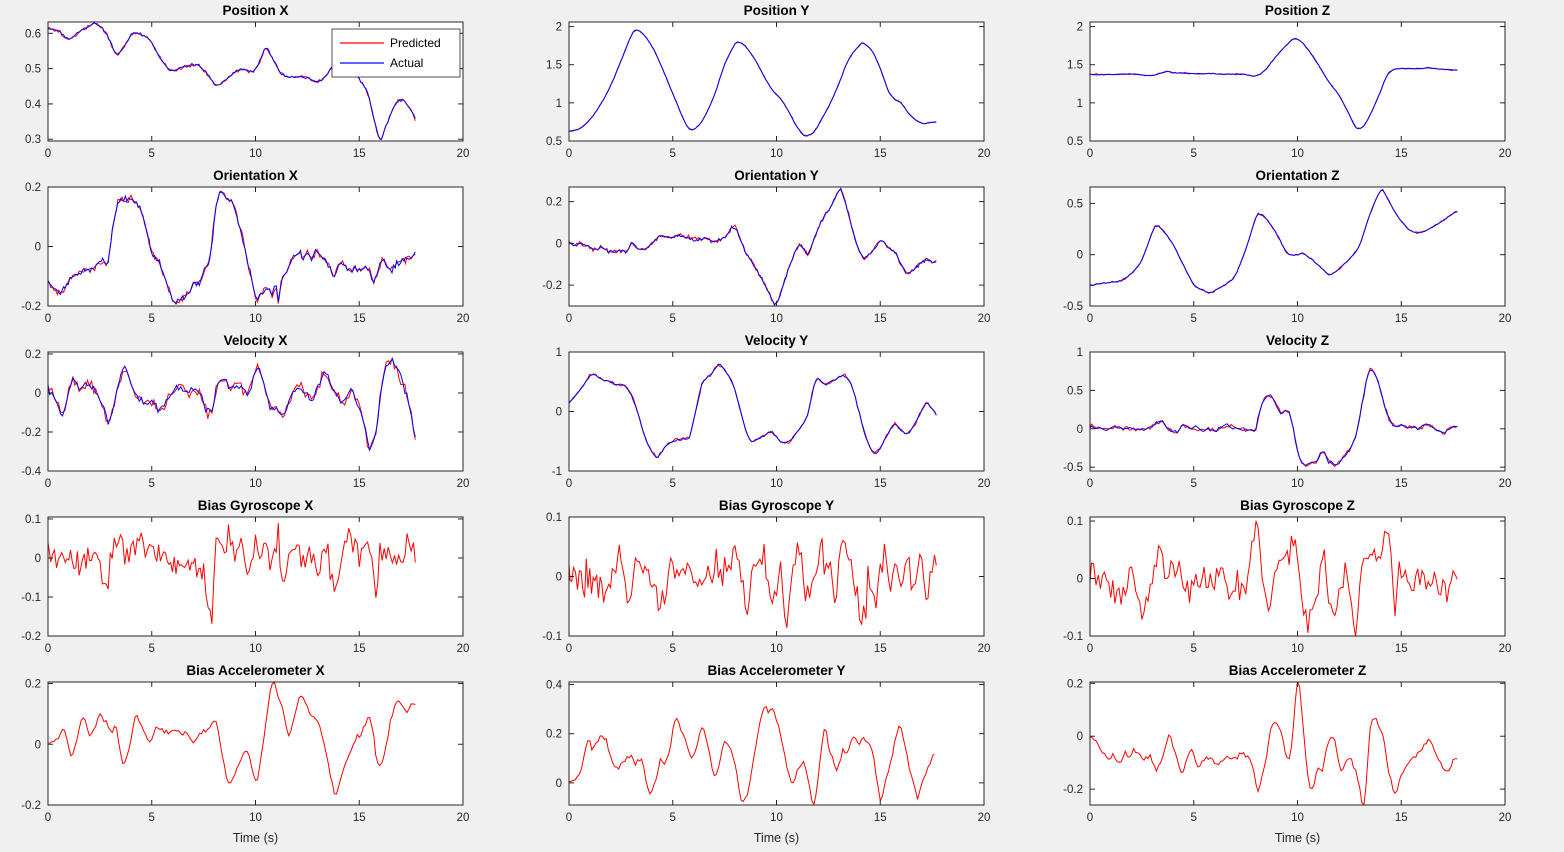 This screenshot has height=852, width=1564. I want to click on y-tick-label: 0.5, so click(33, 70).